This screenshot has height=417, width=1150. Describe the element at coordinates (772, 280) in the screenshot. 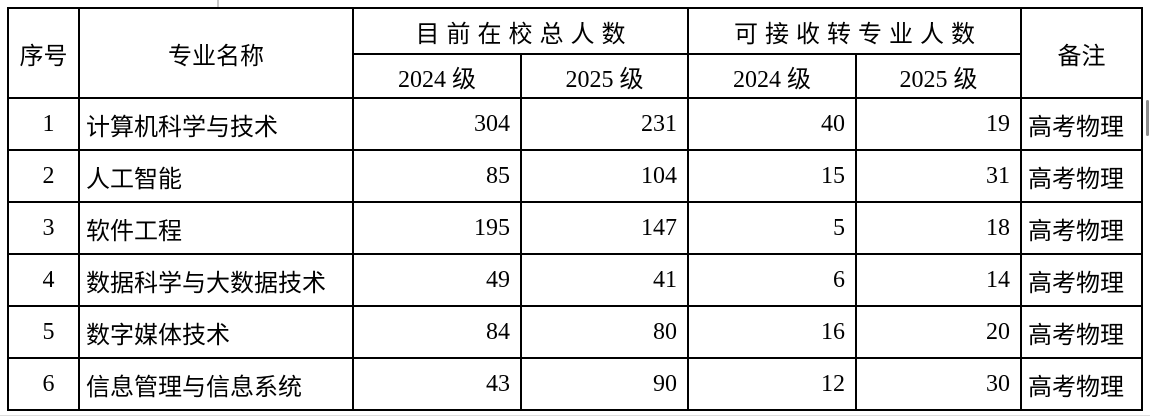

I see `transfer-2024-count: 6` at that location.